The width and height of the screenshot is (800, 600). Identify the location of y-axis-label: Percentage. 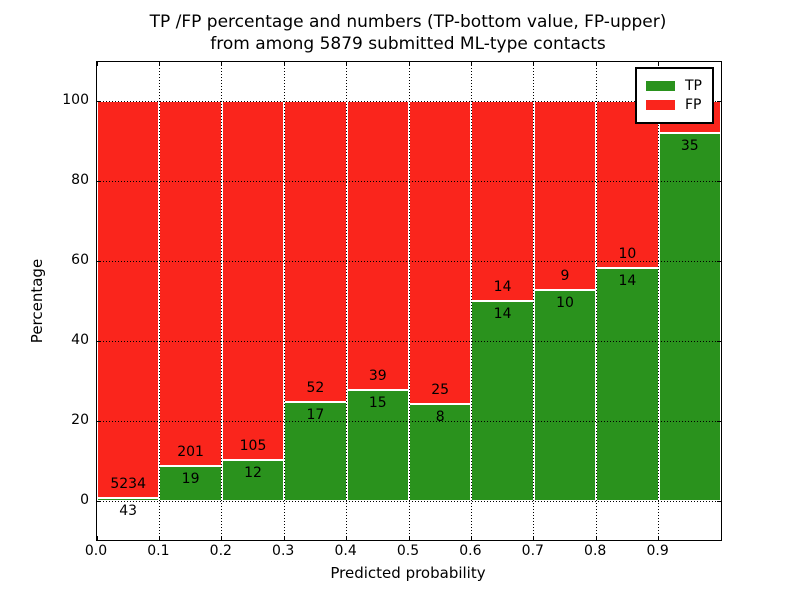
(37, 301).